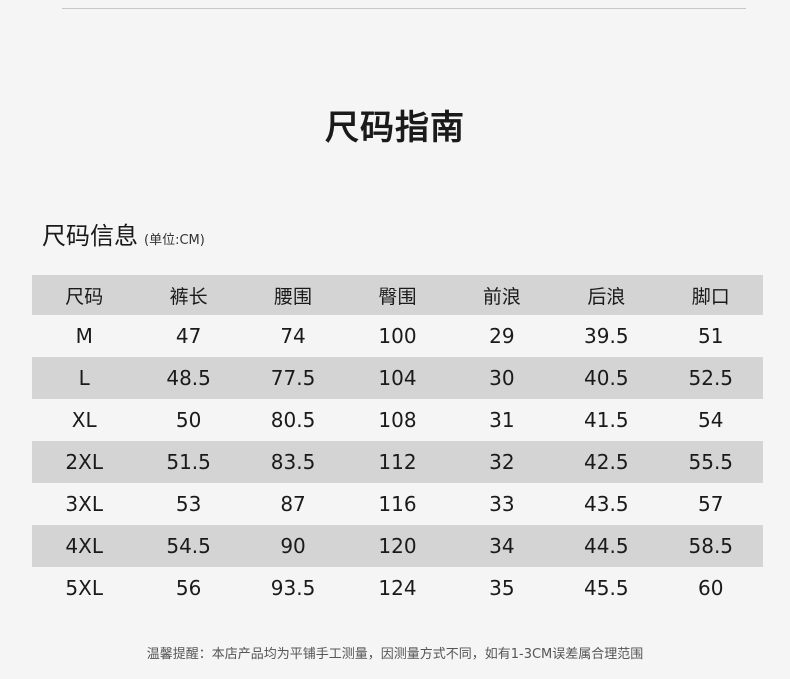  Describe the element at coordinates (188, 420) in the screenshot. I see `table-cell: 50` at that location.